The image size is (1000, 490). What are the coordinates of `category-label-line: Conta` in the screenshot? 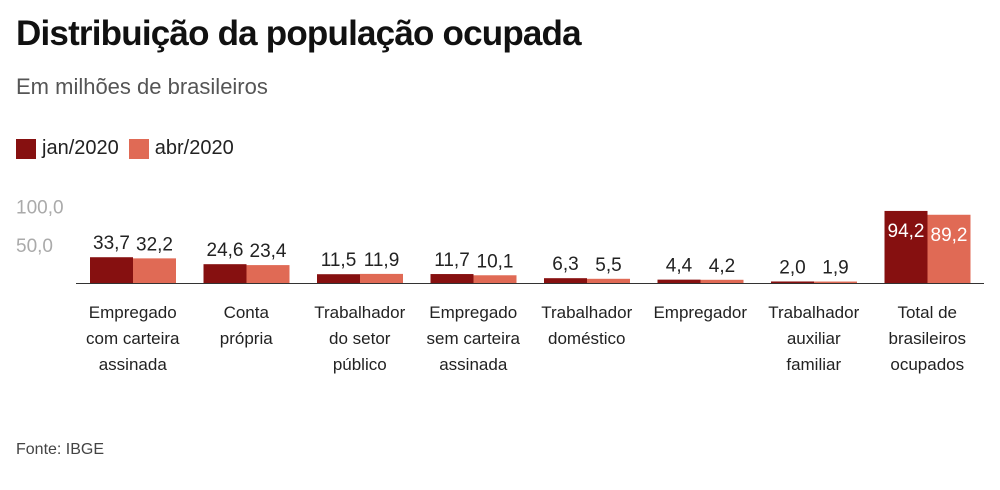 It's located at (247, 312).